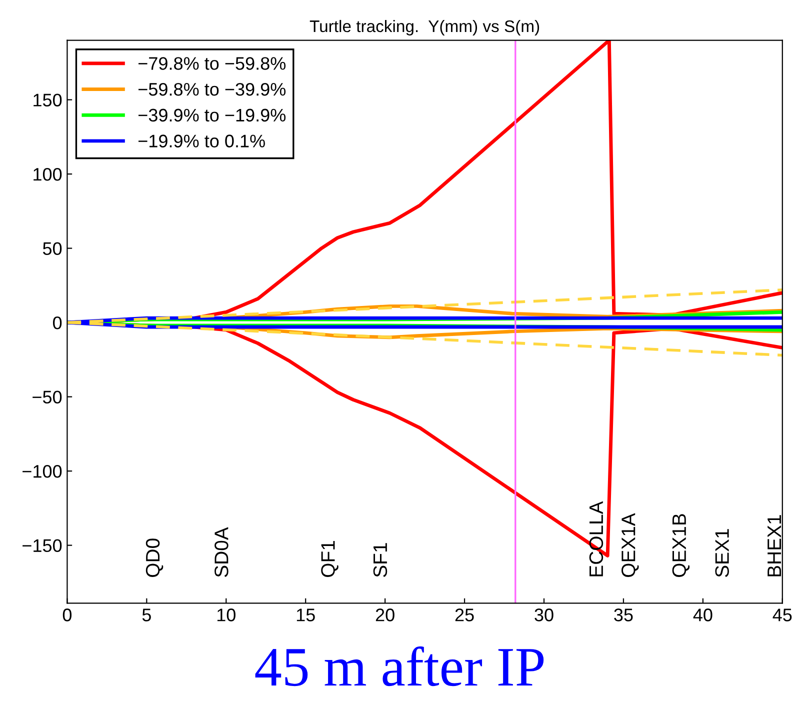  I want to click on y-tick-label: 150, so click(48, 100).